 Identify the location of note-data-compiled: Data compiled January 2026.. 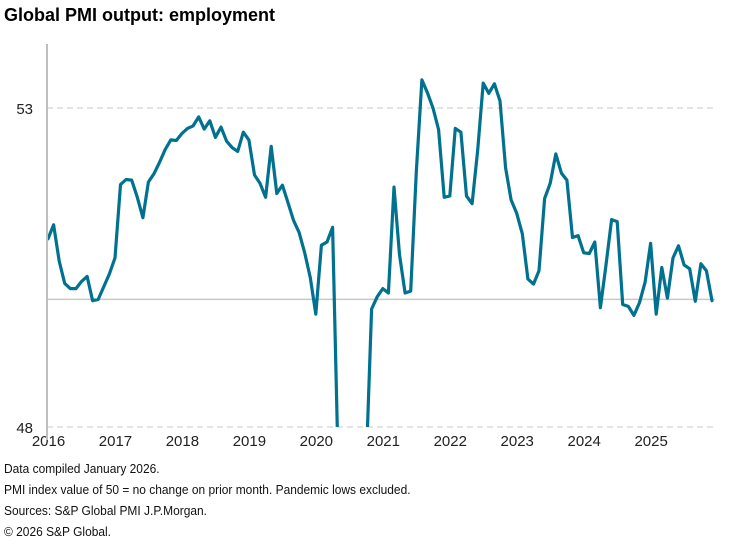
(82, 468).